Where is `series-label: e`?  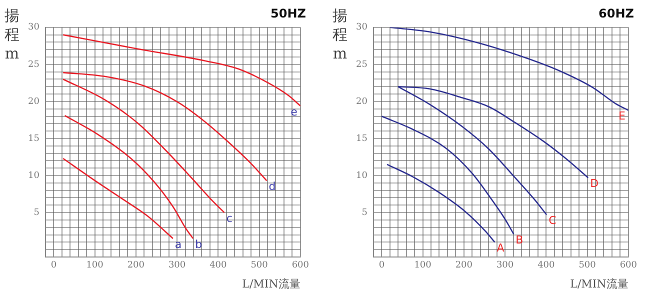 series-label: e is located at coordinates (294, 111).